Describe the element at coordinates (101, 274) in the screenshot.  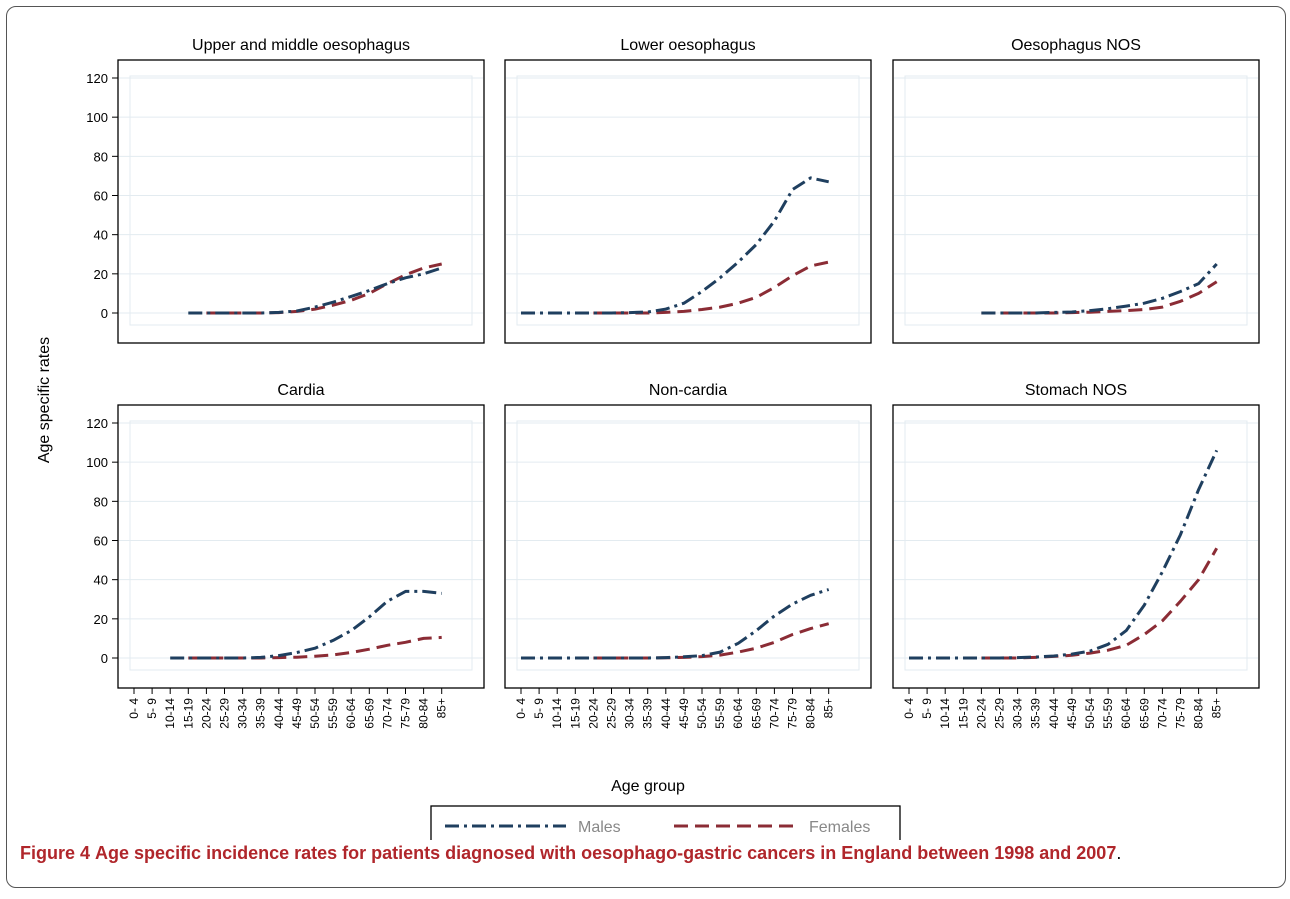
I see `y-tick-label: 20` at that location.